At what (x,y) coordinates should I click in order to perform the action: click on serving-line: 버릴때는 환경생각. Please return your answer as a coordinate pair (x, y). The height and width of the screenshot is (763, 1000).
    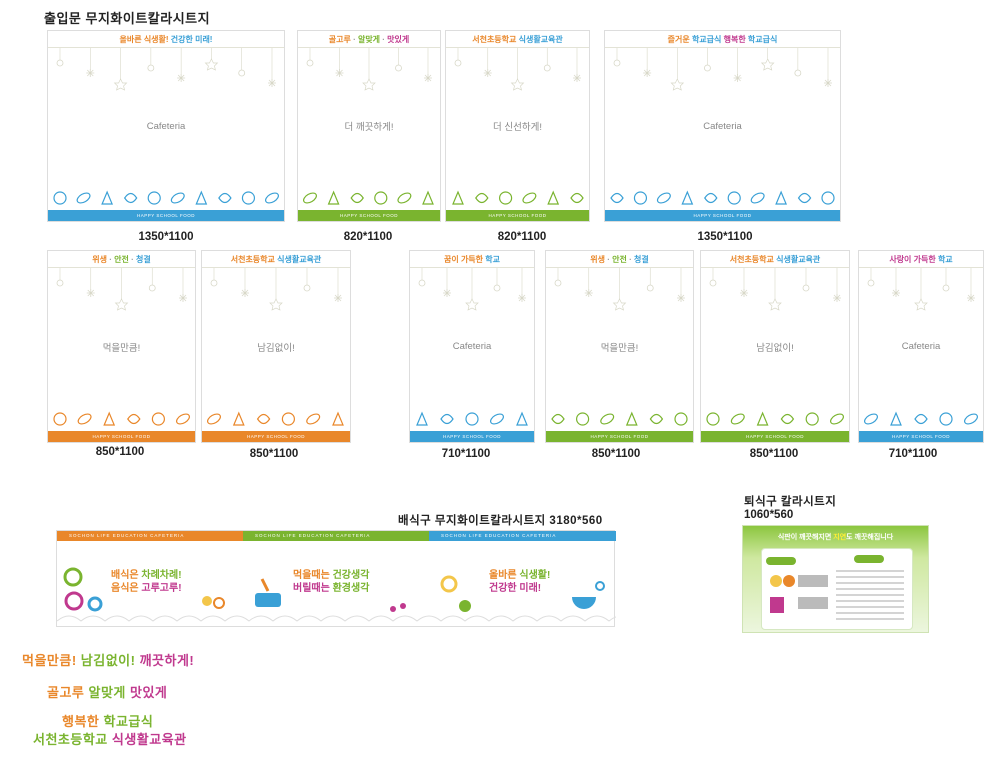
    Looking at the image, I should click on (331, 588).